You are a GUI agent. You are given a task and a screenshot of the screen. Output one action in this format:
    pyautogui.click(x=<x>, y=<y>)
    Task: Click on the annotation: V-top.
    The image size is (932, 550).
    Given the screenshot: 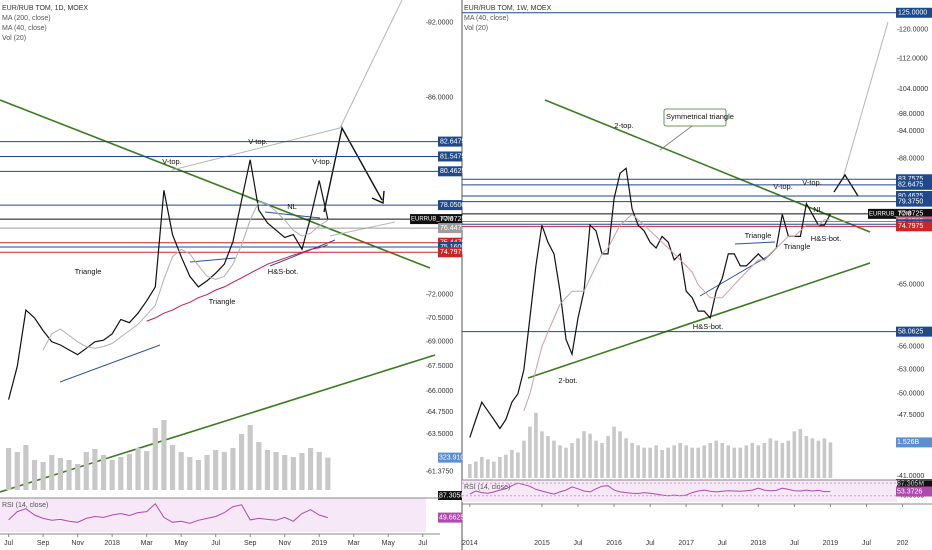 What is the action you would take?
    pyautogui.click(x=322, y=161)
    